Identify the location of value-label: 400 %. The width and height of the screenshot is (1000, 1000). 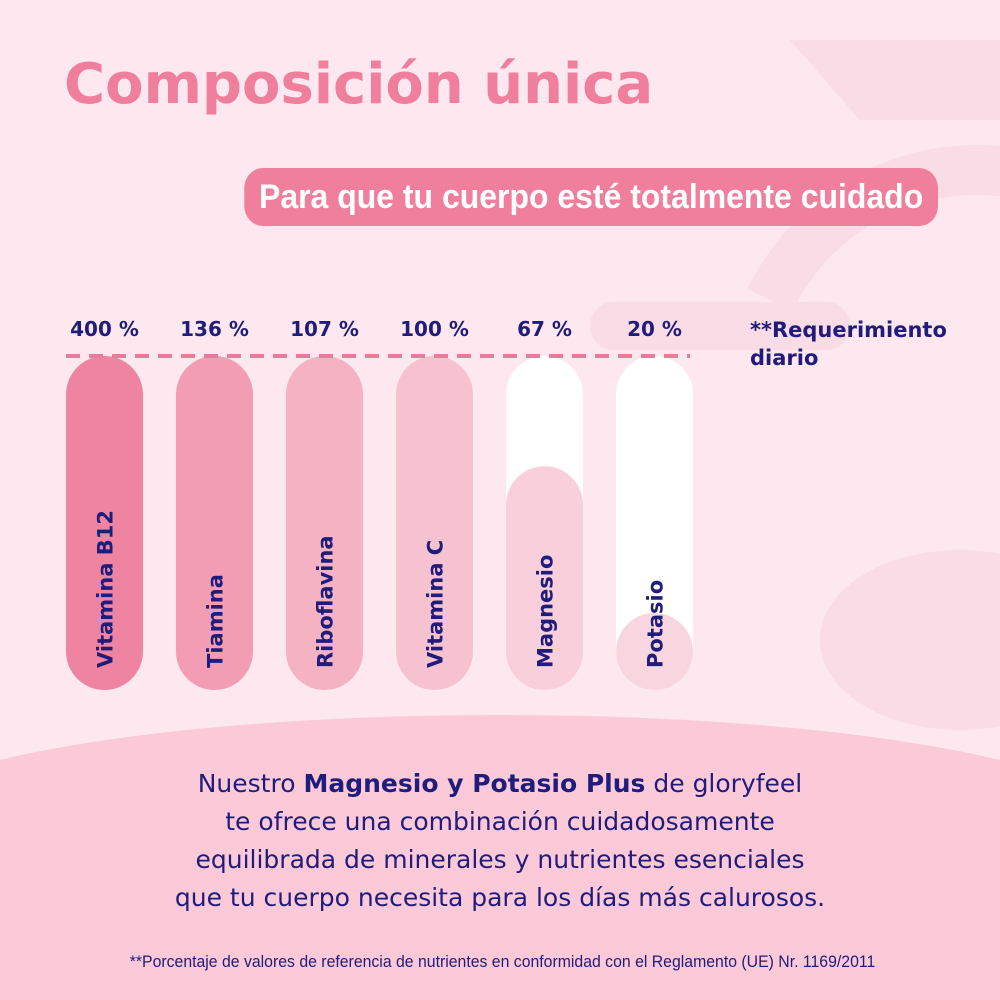
(104, 329).